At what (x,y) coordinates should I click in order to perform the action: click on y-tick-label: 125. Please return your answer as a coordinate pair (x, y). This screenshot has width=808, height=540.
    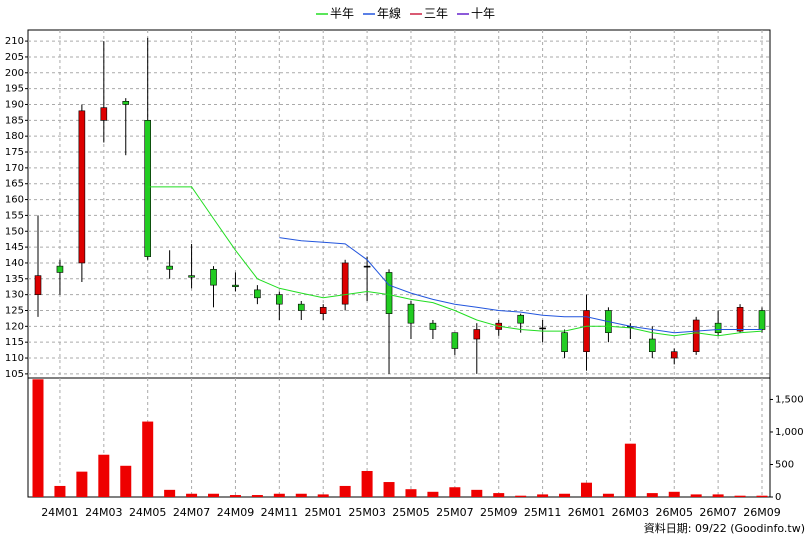
    Looking at the image, I should click on (14, 310).